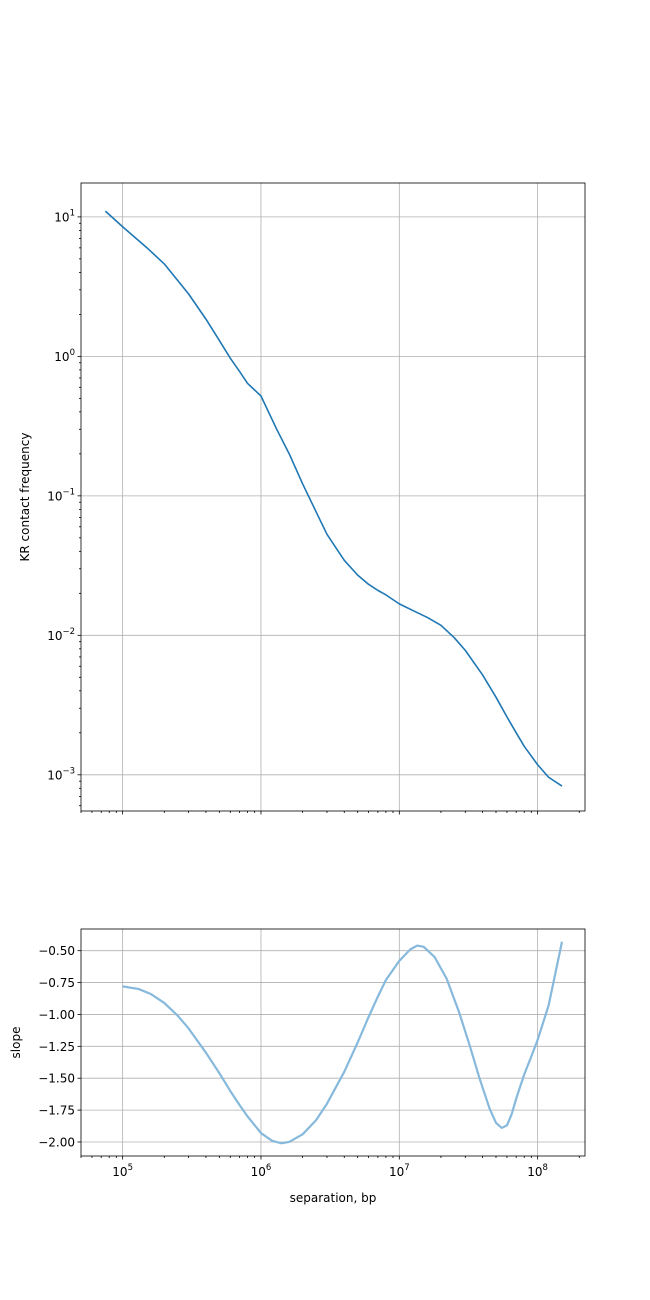 The width and height of the screenshot is (650, 1300). Describe the element at coordinates (333, 1198) in the screenshot. I see `bottom-x-axis-label: separation, bp` at that location.